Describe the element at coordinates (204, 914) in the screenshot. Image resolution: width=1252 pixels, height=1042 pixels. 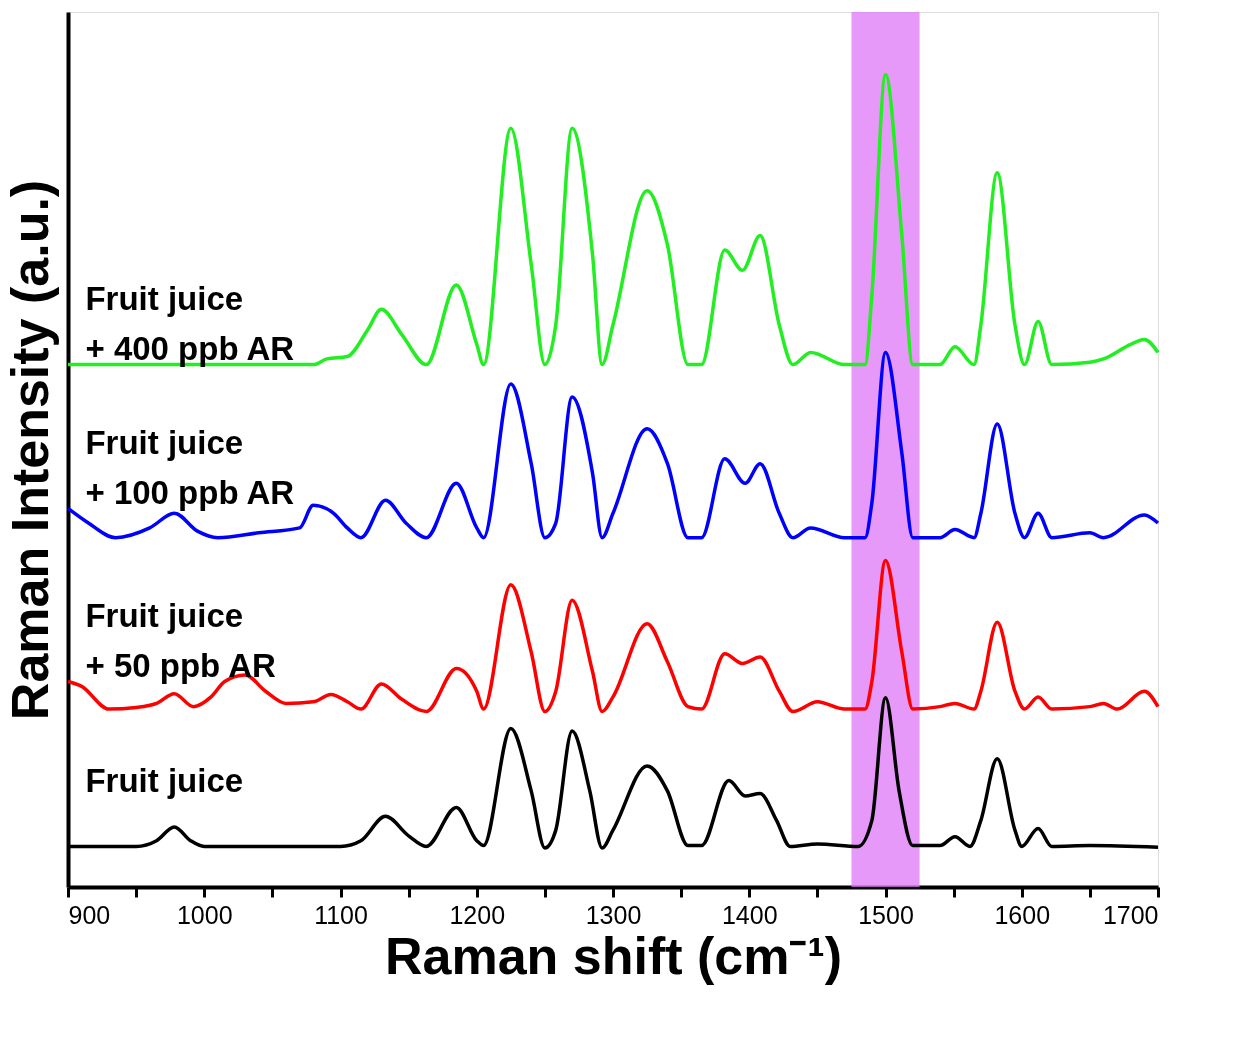
I see `x-tick-label: 1000` at that location.